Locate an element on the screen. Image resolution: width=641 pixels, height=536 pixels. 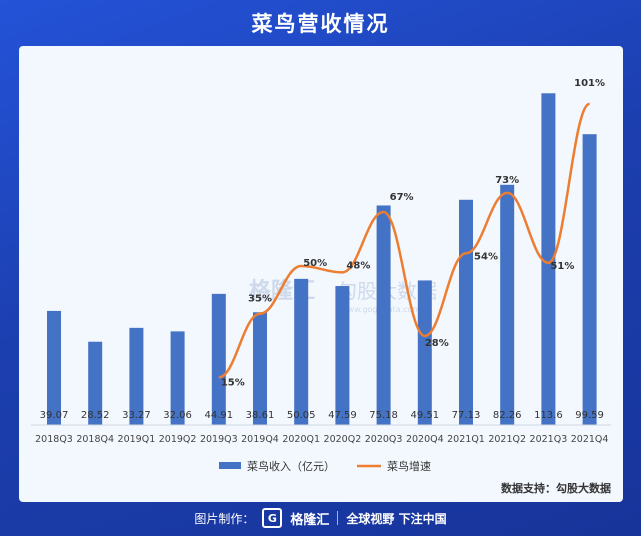
growth-value-label: 51% is located at coordinates (562, 266).